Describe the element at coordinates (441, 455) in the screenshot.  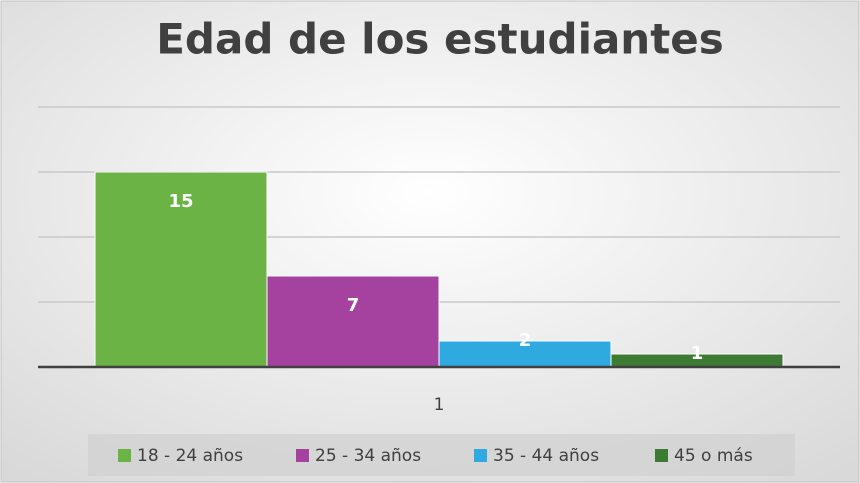
I see `legend-box` at that location.